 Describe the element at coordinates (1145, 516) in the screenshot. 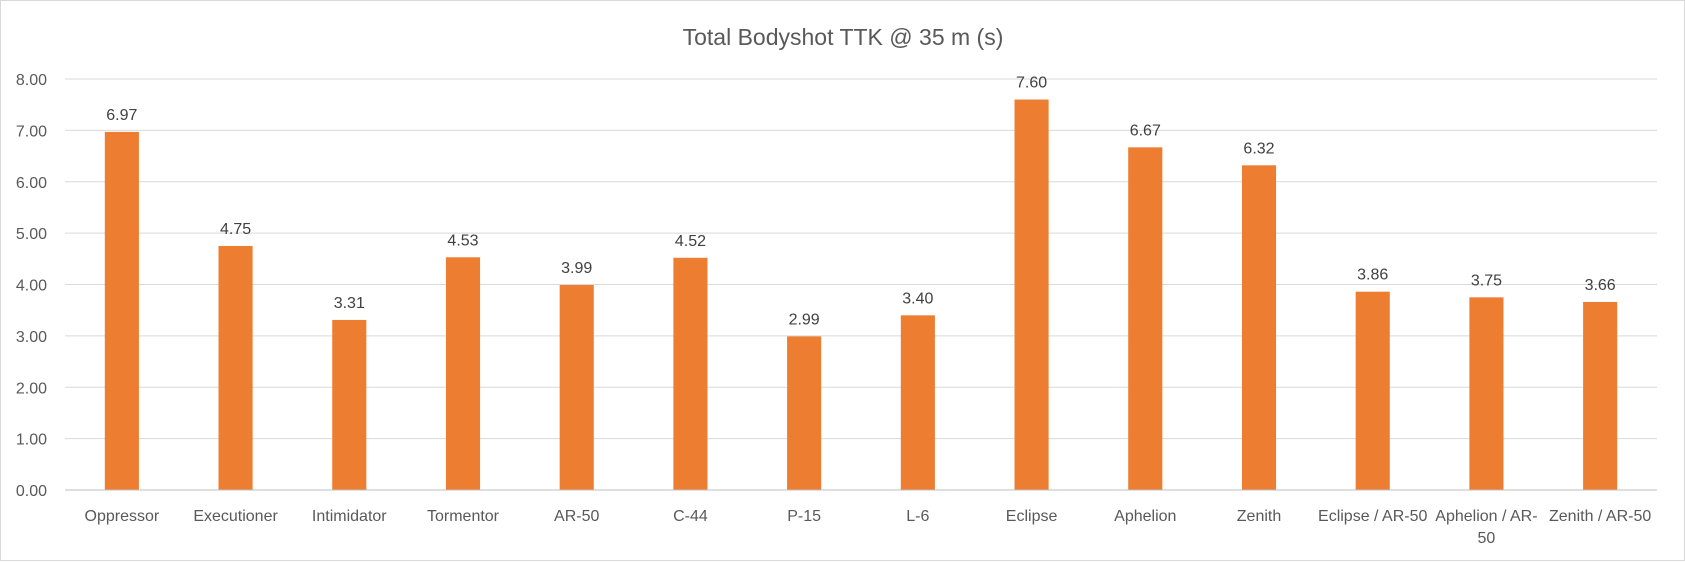

I see `x-category-label: Aphelion` at that location.